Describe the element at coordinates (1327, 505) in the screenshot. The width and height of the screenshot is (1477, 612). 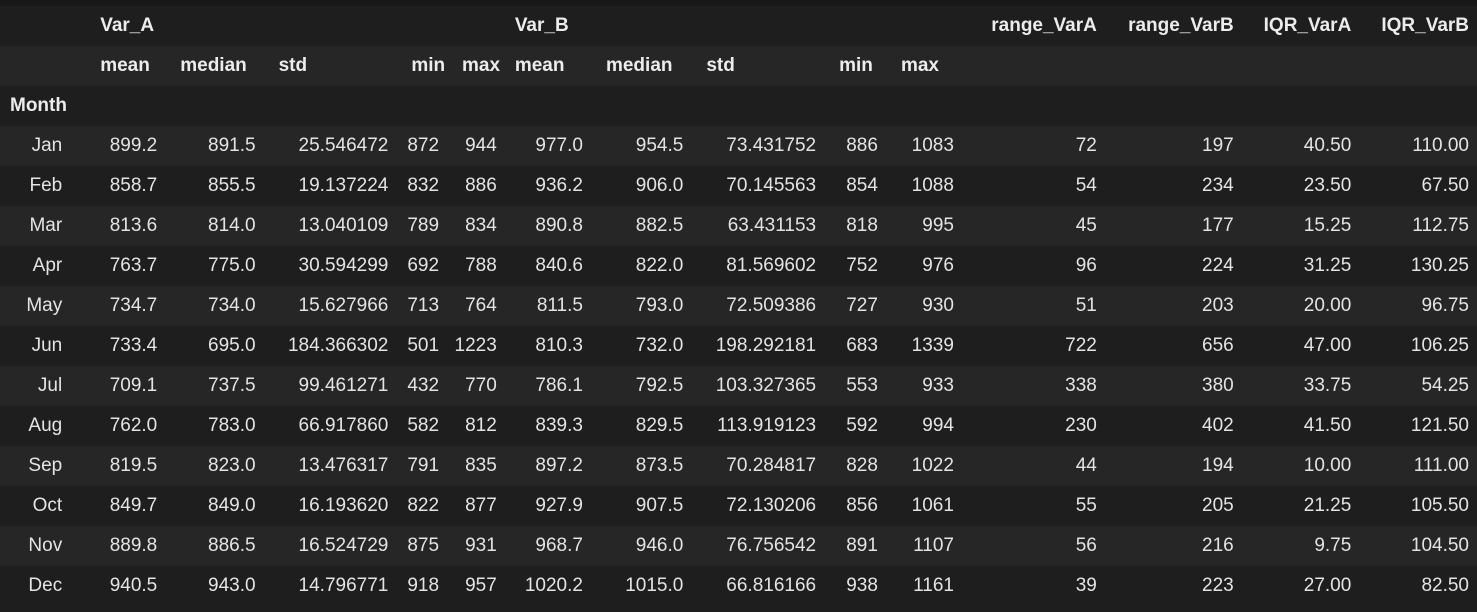
I see `table-cell: 21.25` at that location.